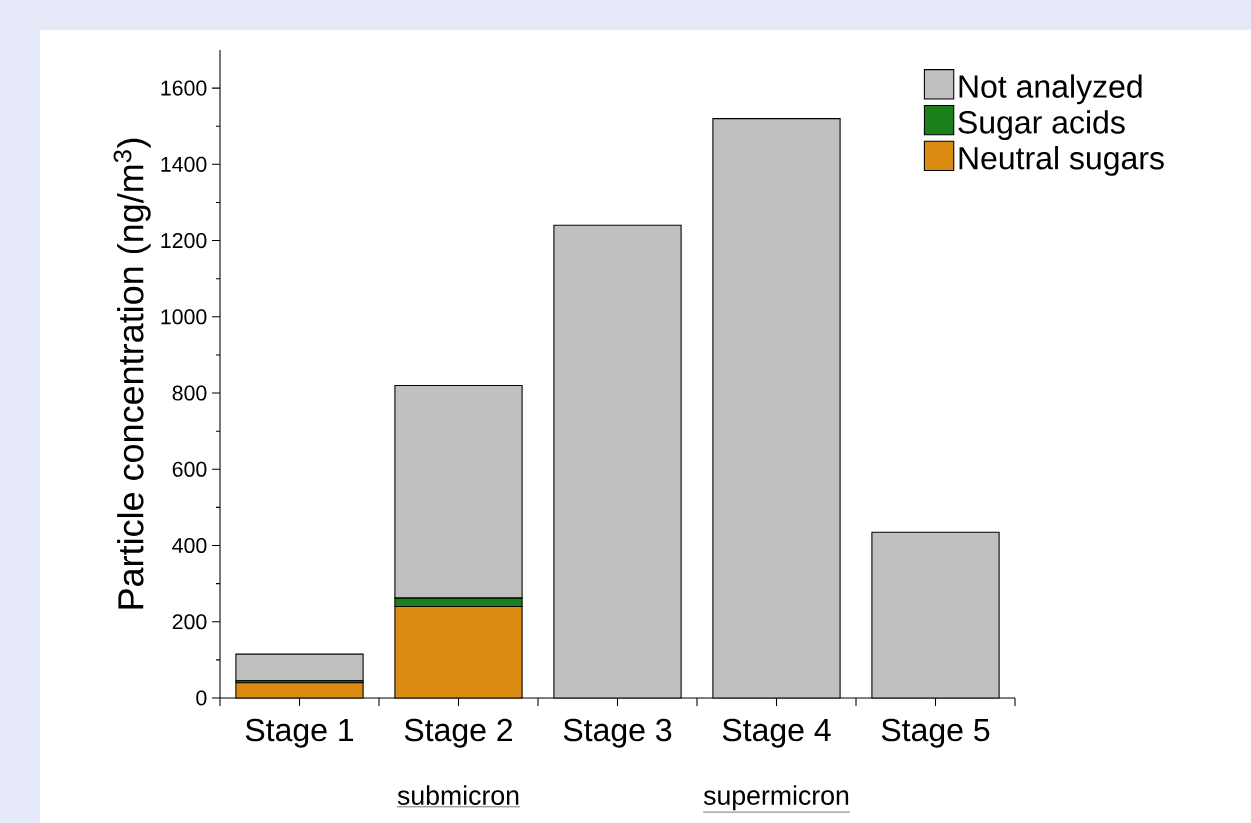 The height and width of the screenshot is (823, 1251). What do you see at coordinates (189, 469) in the screenshot?
I see `y-tick-label: 600` at bounding box center [189, 469].